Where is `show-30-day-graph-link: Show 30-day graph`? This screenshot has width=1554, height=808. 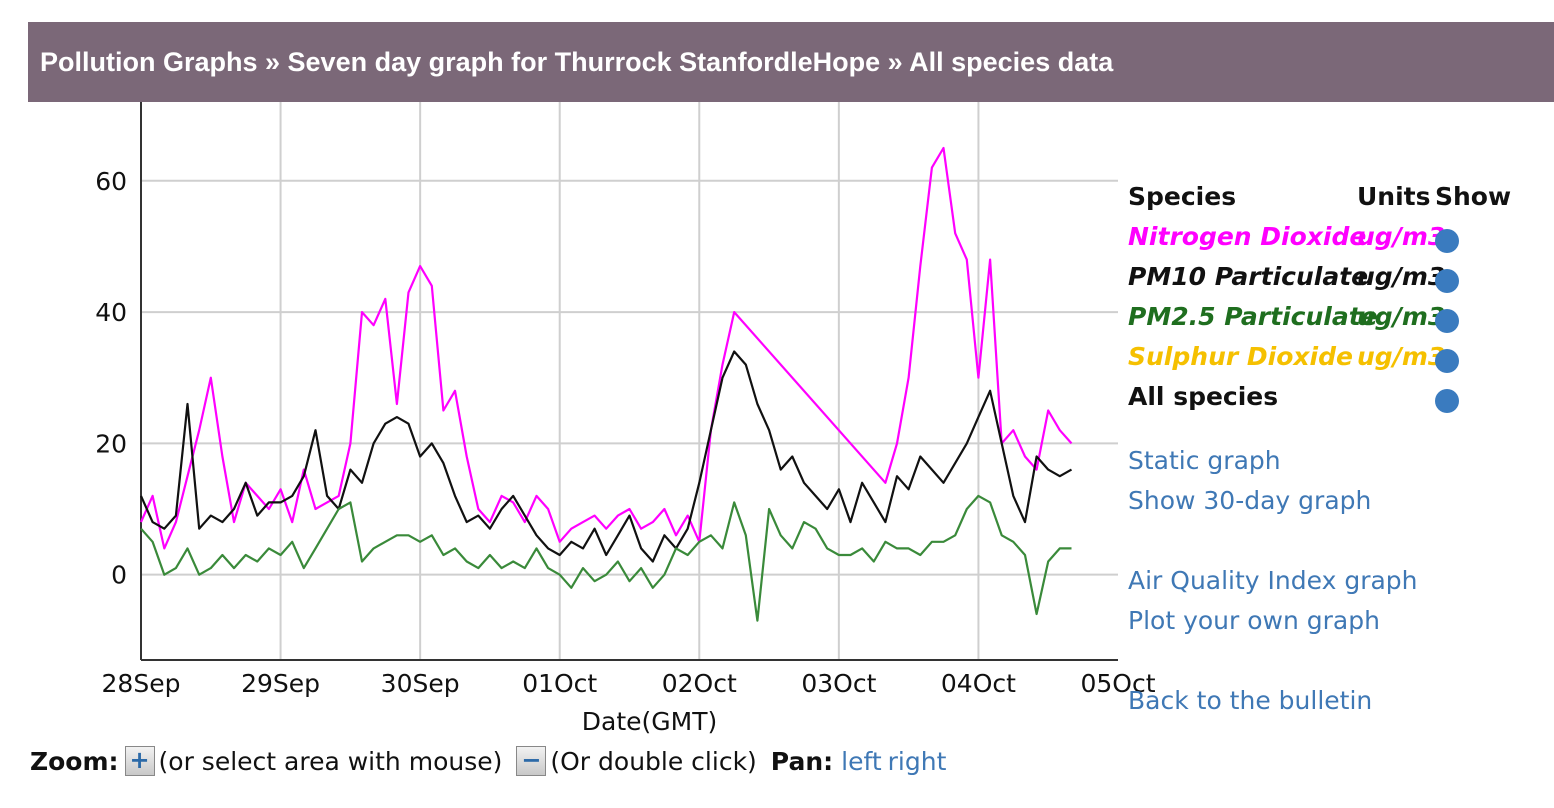 show-30-day-graph-link: Show 30-day graph is located at coordinates (1250, 500).